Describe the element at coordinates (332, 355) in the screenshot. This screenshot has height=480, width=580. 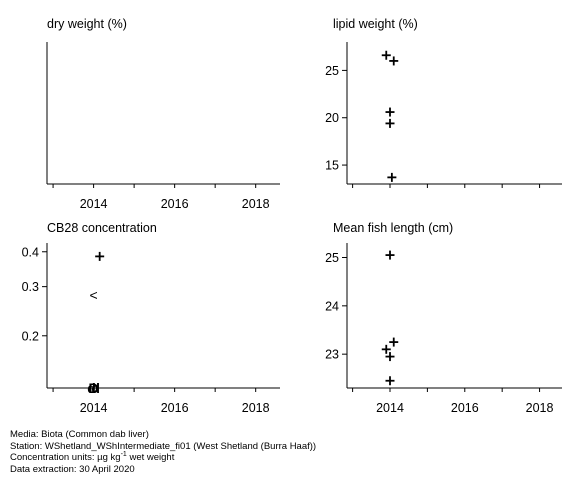
I see `y-tick-label: 23` at that location.